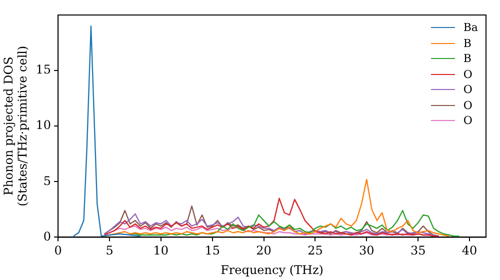 Image resolution: width=500 pixels, height=280 pixels. Describe the element at coordinates (315, 251) in the screenshot. I see `x-tick-label: 25` at that location.